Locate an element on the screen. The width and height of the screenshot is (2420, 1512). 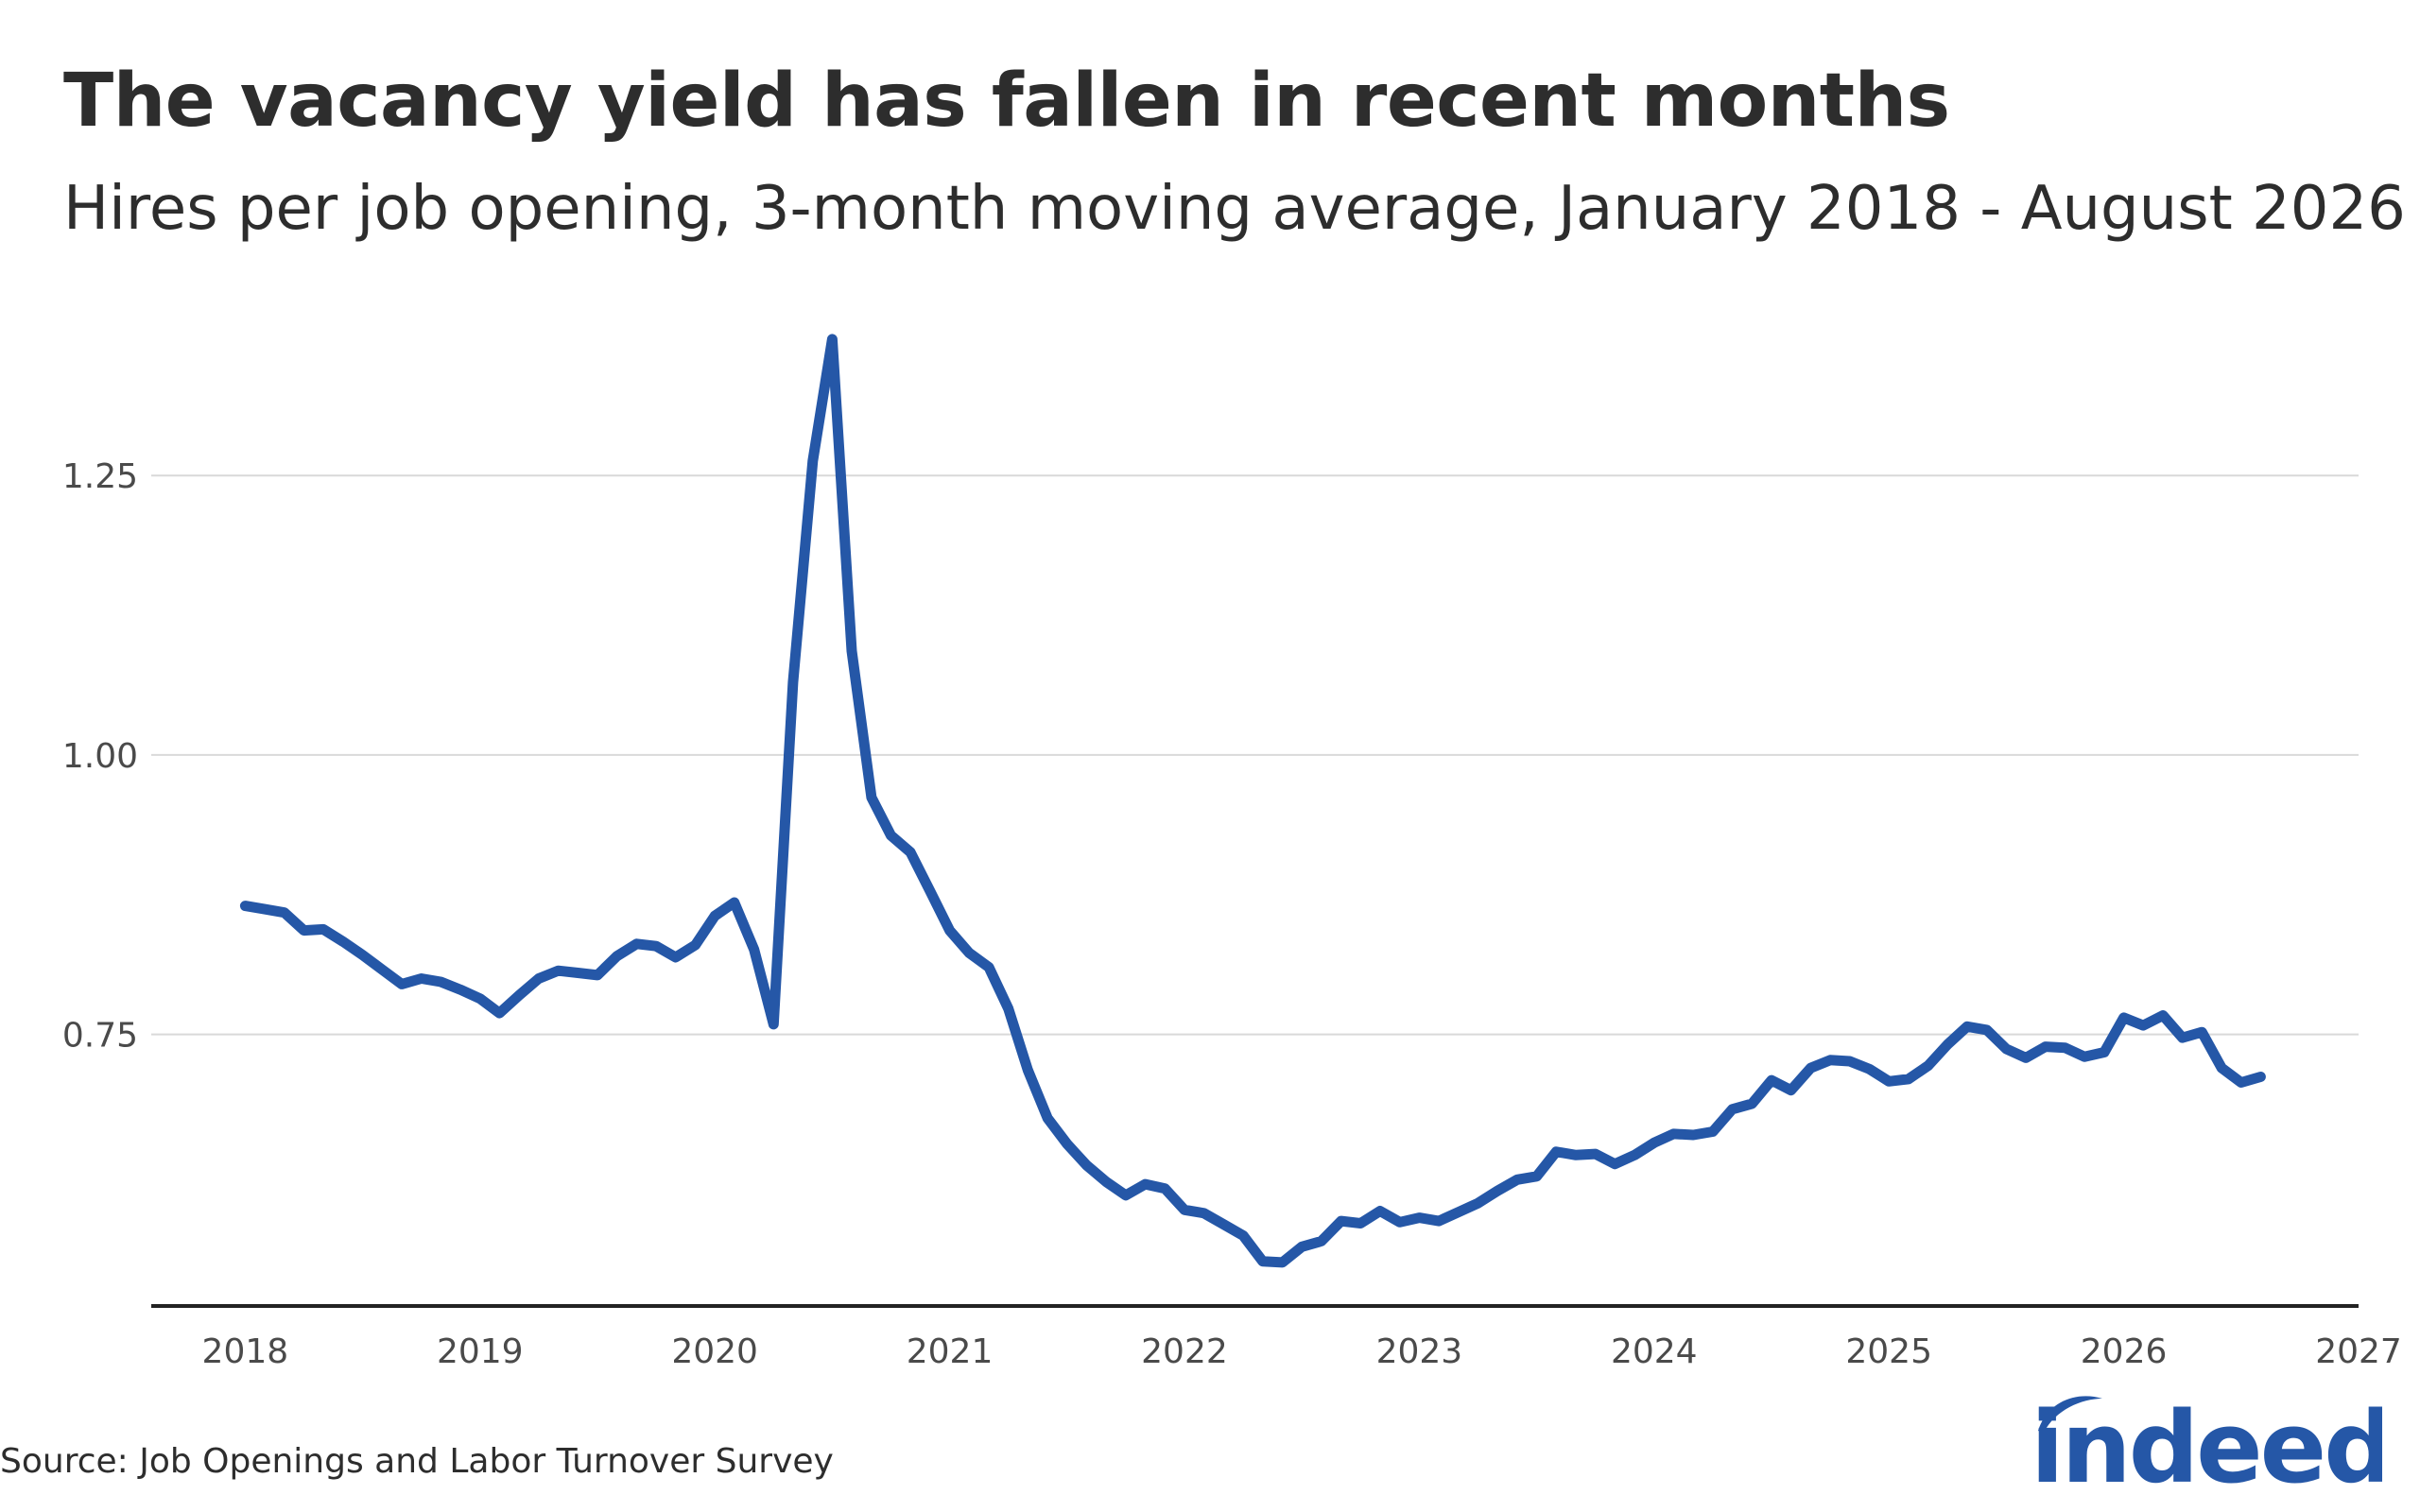
indeed-logo: indeed is located at coordinates (2206, 1440).